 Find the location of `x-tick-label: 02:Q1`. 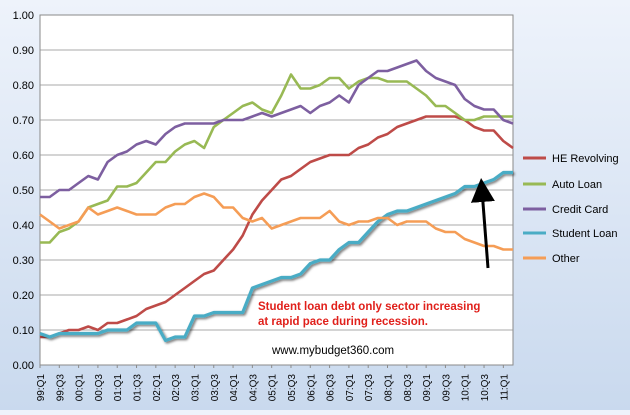

x-tick-label: 02:Q1 is located at coordinates (157, 388).